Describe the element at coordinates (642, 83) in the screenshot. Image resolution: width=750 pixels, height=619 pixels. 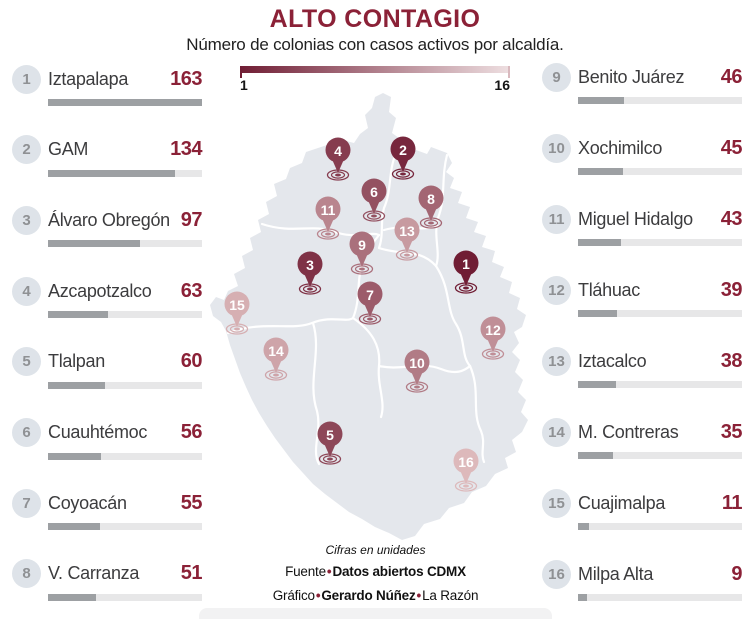
I see `ranking-row: 9 Benito Juárez 46` at that location.